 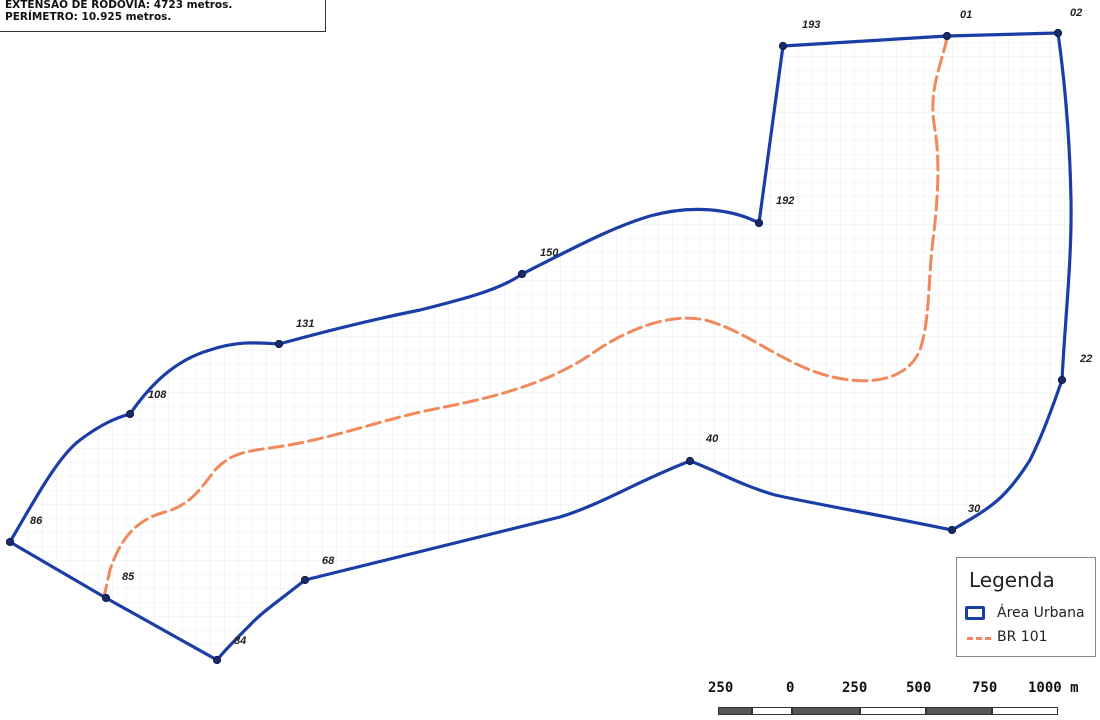 I want to click on legend: Legenda Área Urbana BR 101, so click(x=1026, y=607).